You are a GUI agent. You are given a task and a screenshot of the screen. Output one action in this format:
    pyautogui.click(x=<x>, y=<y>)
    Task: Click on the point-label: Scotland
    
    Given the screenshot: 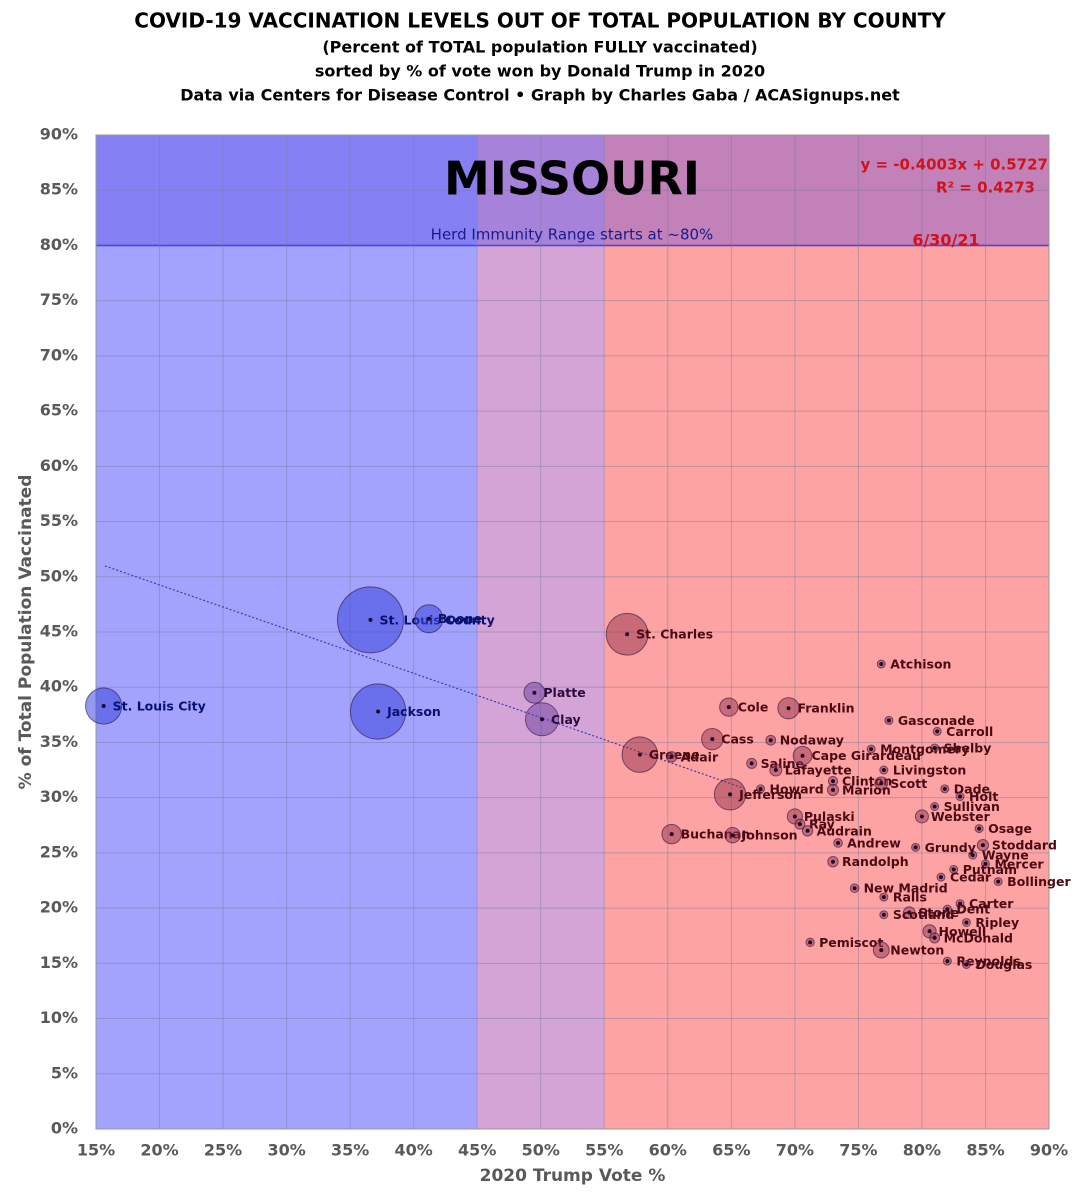 What is the action you would take?
    pyautogui.click(x=924, y=914)
    